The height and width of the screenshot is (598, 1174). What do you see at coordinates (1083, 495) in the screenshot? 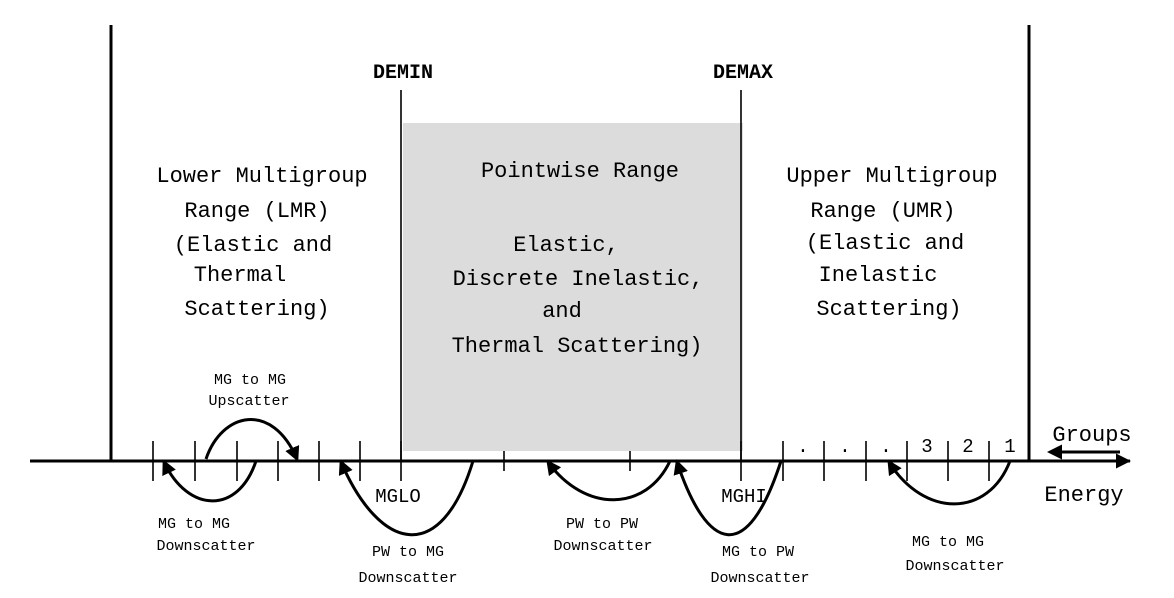
I see `energy-label: Energy` at bounding box center [1083, 495].